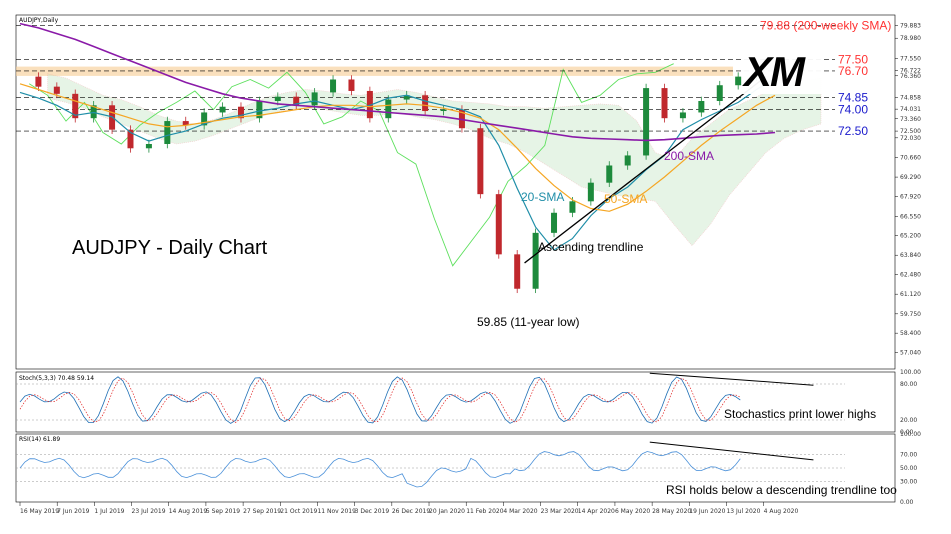 The height and width of the screenshot is (534, 951). Describe the element at coordinates (411, 511) in the screenshot. I see `x-tick-label: 26 Dec 2019` at that location.